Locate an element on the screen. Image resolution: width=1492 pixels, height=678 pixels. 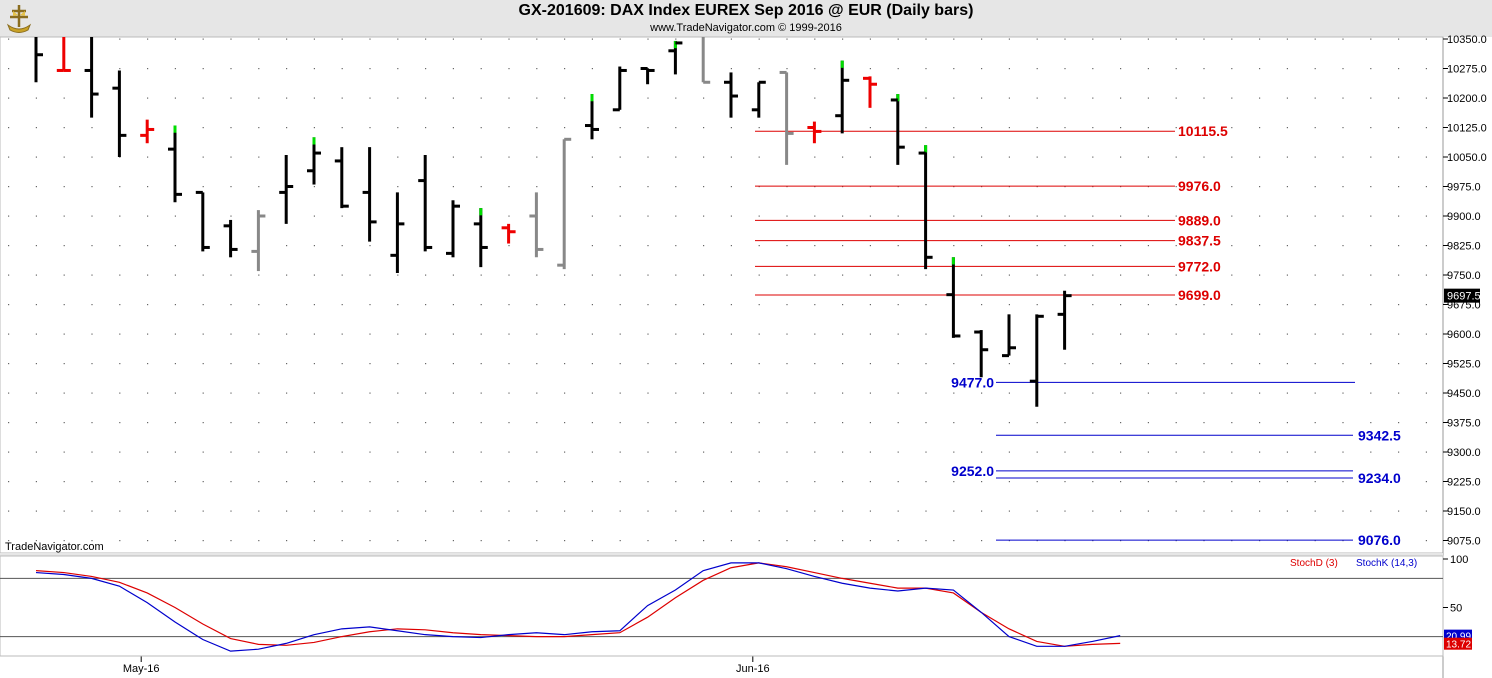
brand-label: TradeNavigator.com is located at coordinates (54, 547).